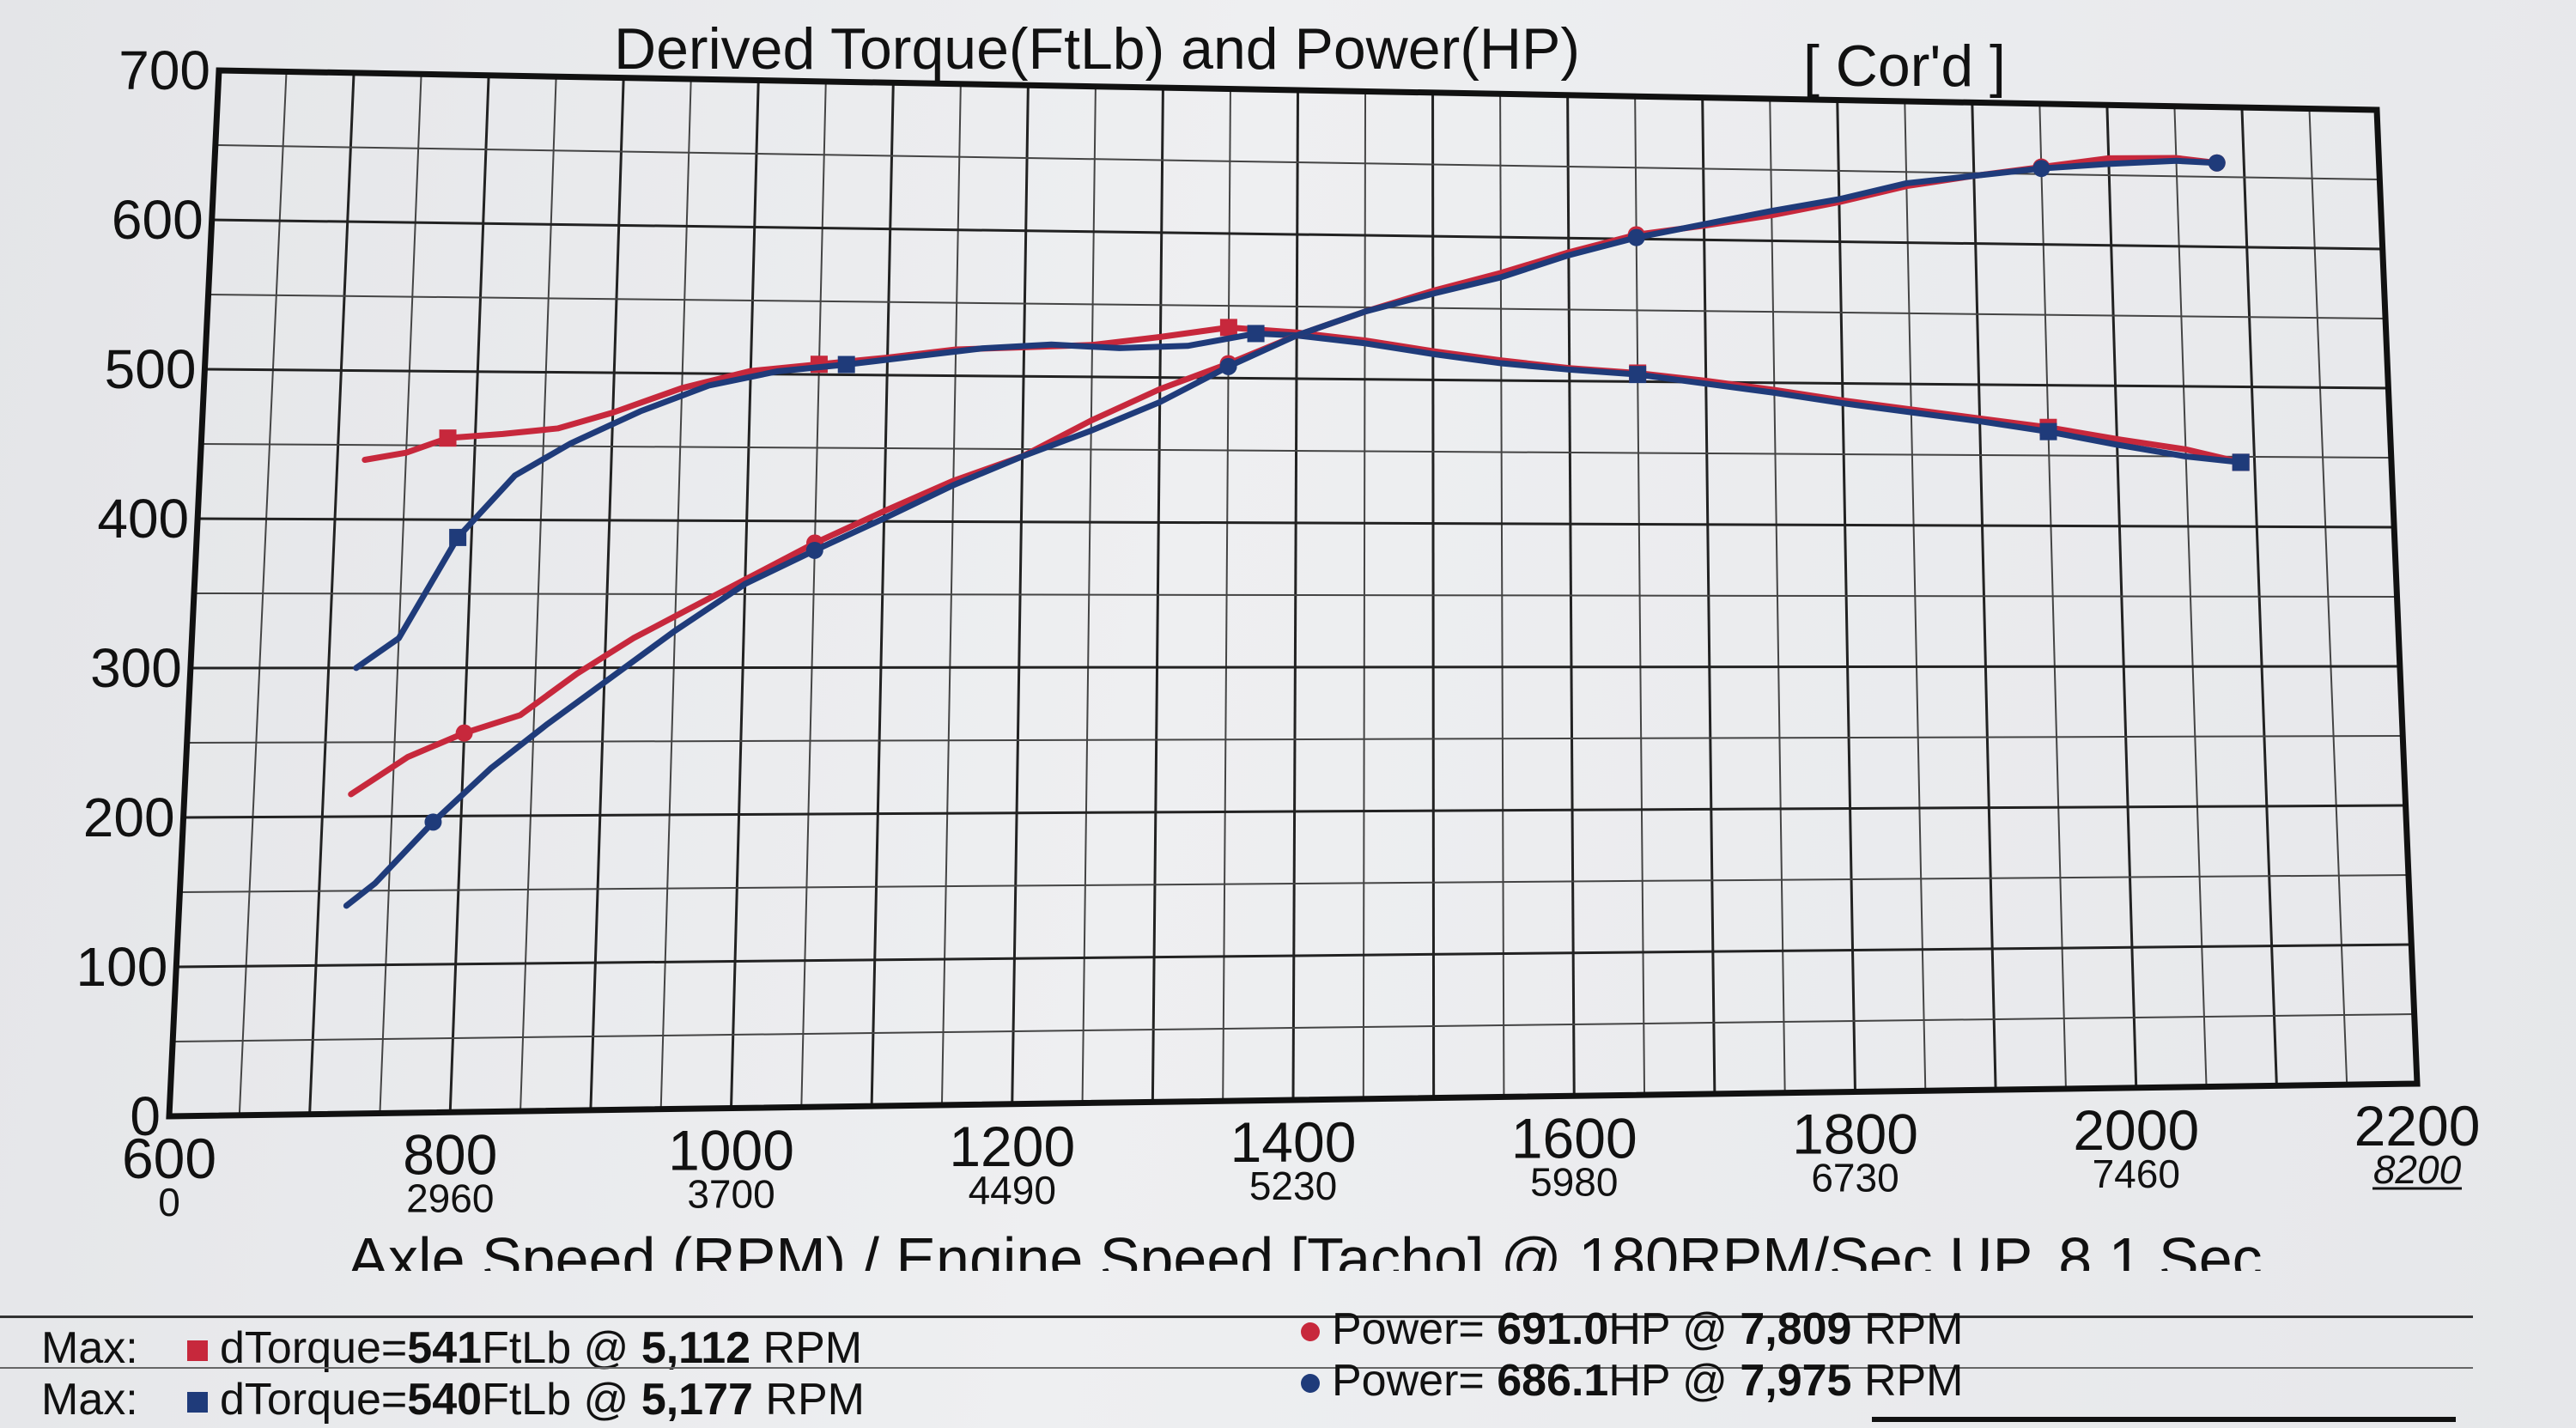 The height and width of the screenshot is (1428, 2576). I want to click on power-max-2: Power= 686.1HP @ 7,975 RPM, so click(1632, 1381).